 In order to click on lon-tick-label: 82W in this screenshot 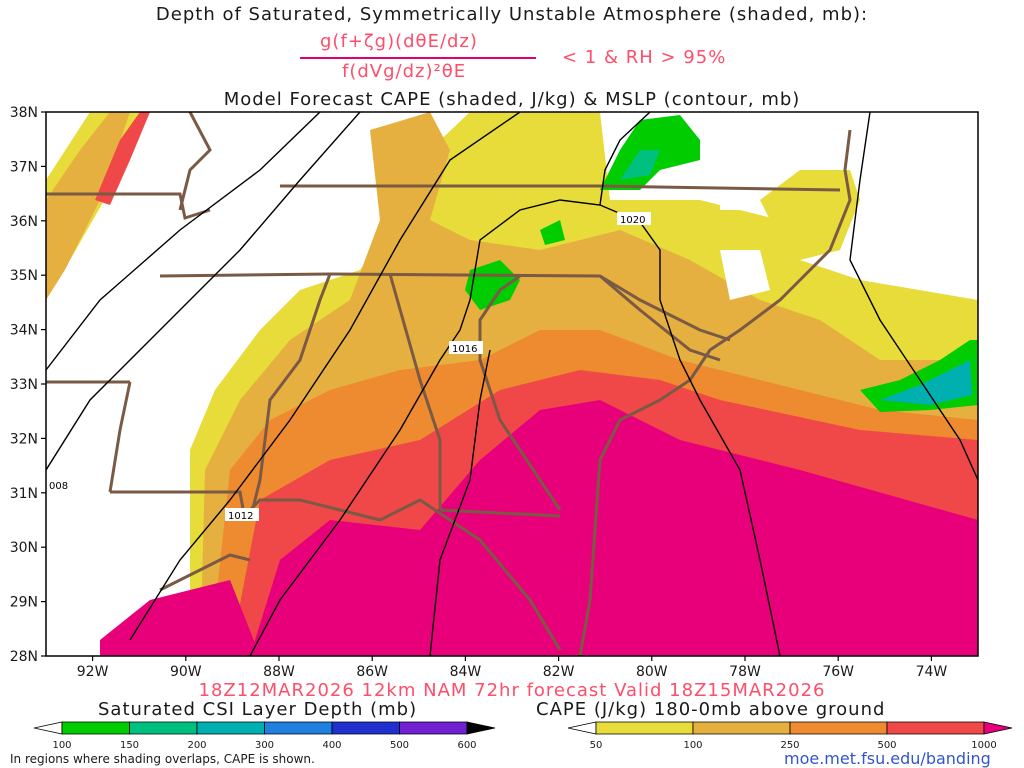, I will do `click(559, 672)`.